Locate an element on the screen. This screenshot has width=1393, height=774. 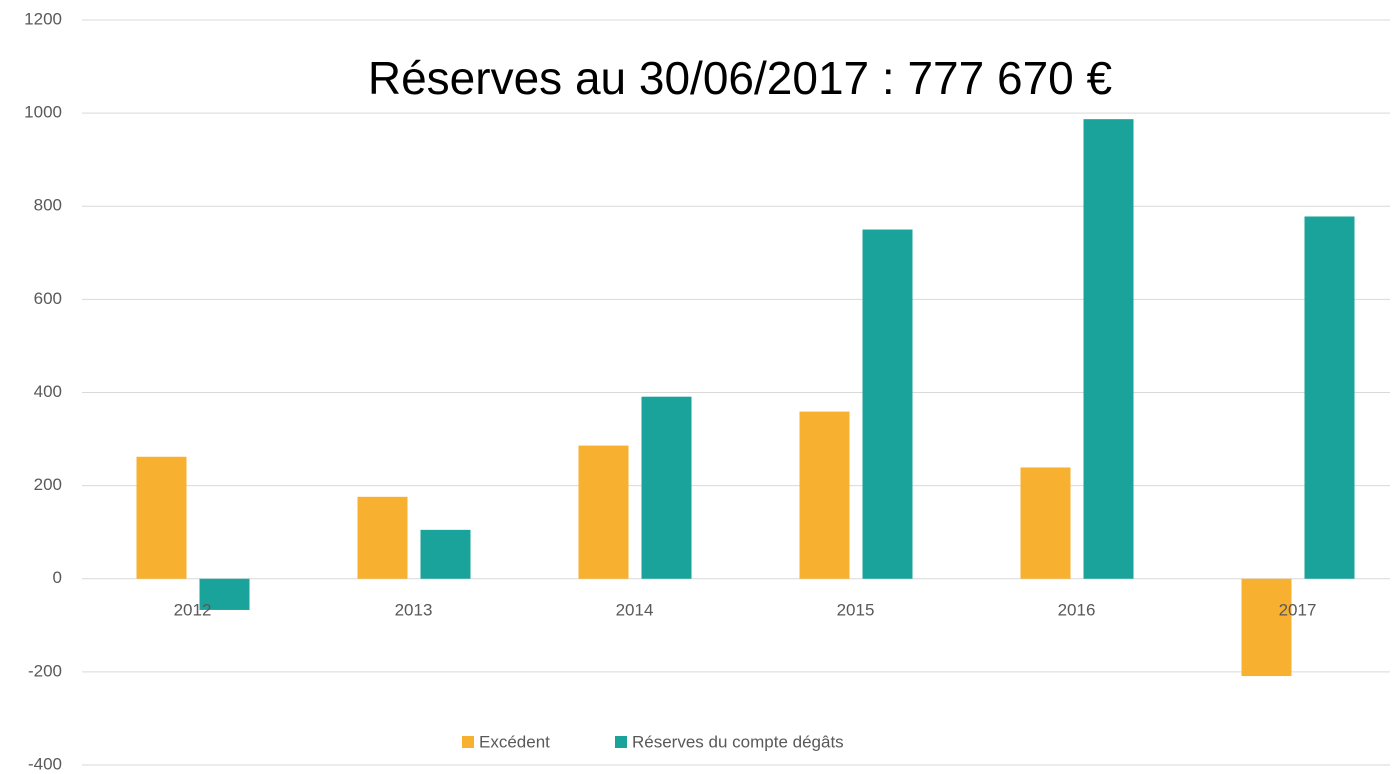
y-tick-label: 200 is located at coordinates (48, 484).